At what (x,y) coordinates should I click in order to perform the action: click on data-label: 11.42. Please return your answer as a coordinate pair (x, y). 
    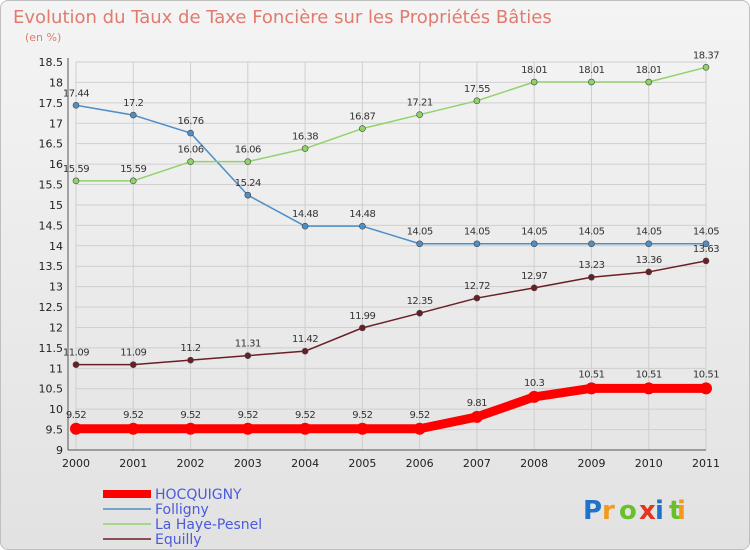
    Looking at the image, I should click on (305, 339).